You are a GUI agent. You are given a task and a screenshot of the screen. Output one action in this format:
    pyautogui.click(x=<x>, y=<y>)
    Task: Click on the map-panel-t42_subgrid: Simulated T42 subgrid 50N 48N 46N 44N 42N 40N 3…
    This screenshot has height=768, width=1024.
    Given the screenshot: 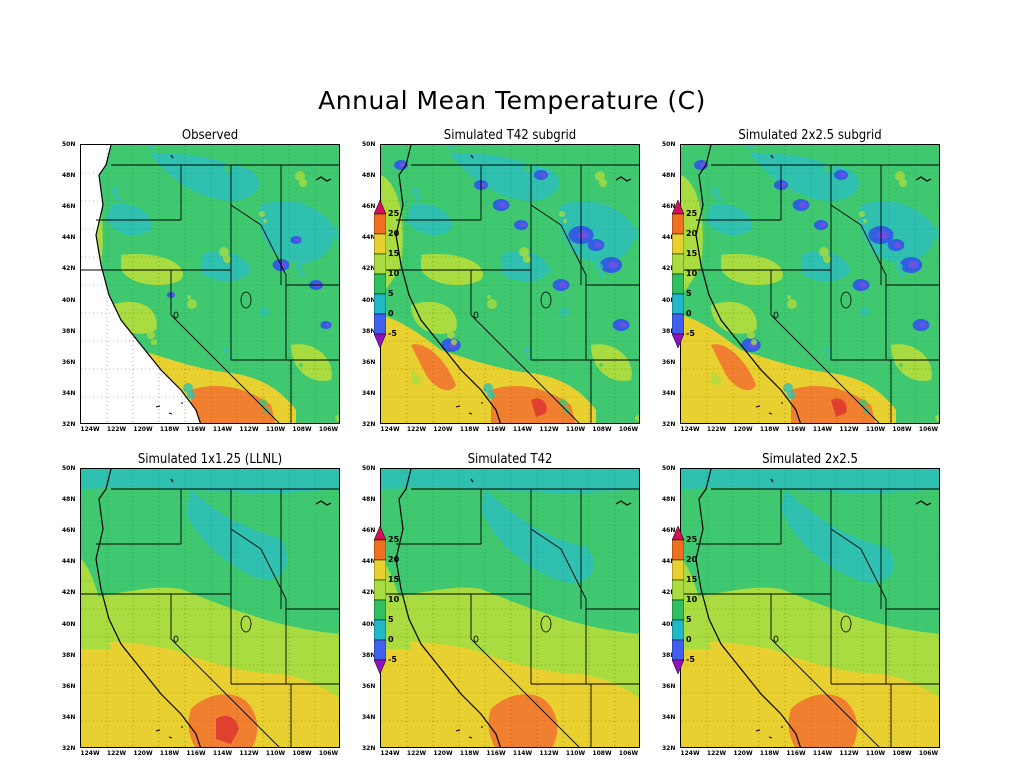 What is the action you would take?
    pyautogui.click(x=501, y=280)
    